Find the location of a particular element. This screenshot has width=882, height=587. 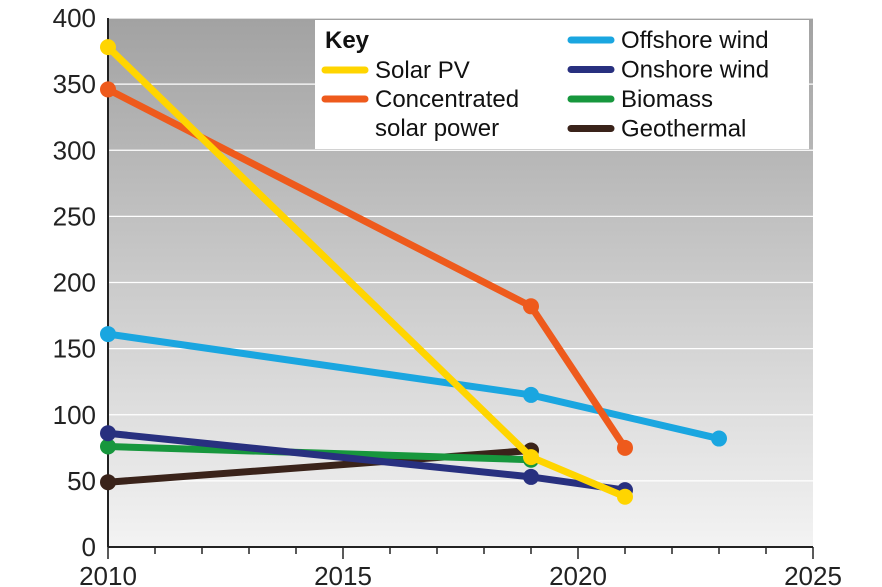

legend-label-concentrated-solar-power: Concentrated is located at coordinates (447, 99).